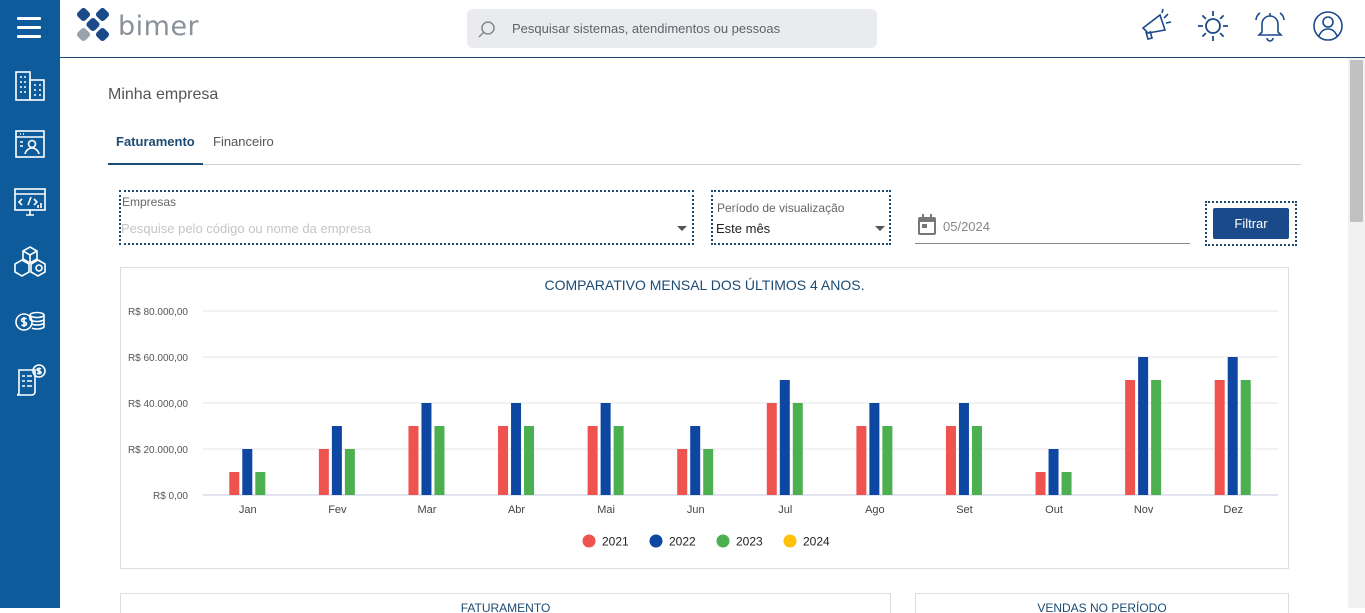 This screenshot has height=613, width=1365. What do you see at coordinates (682, 28) in the screenshot?
I see `search-input` at bounding box center [682, 28].